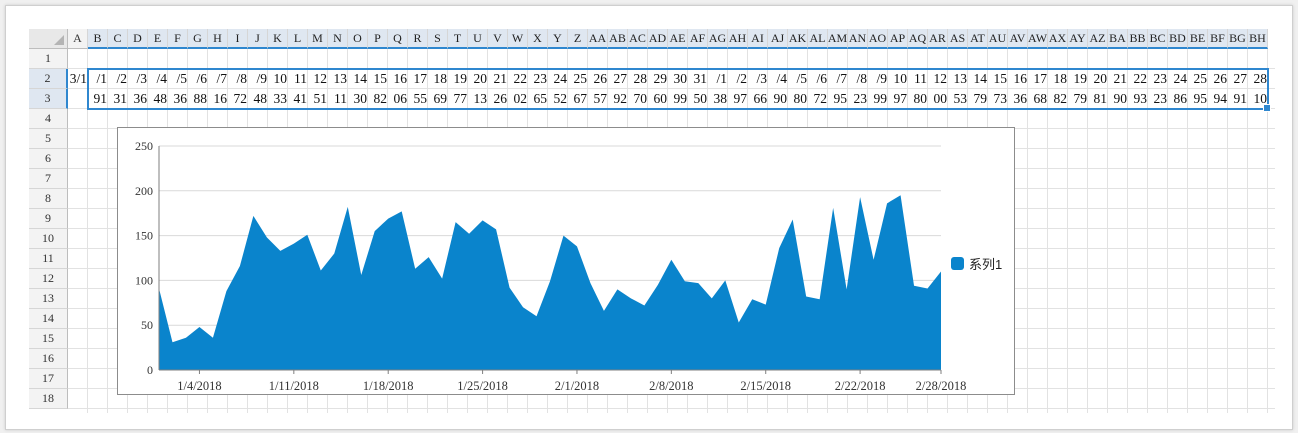 The height and width of the screenshot is (433, 1298). I want to click on cell: 94, so click(1220, 98).